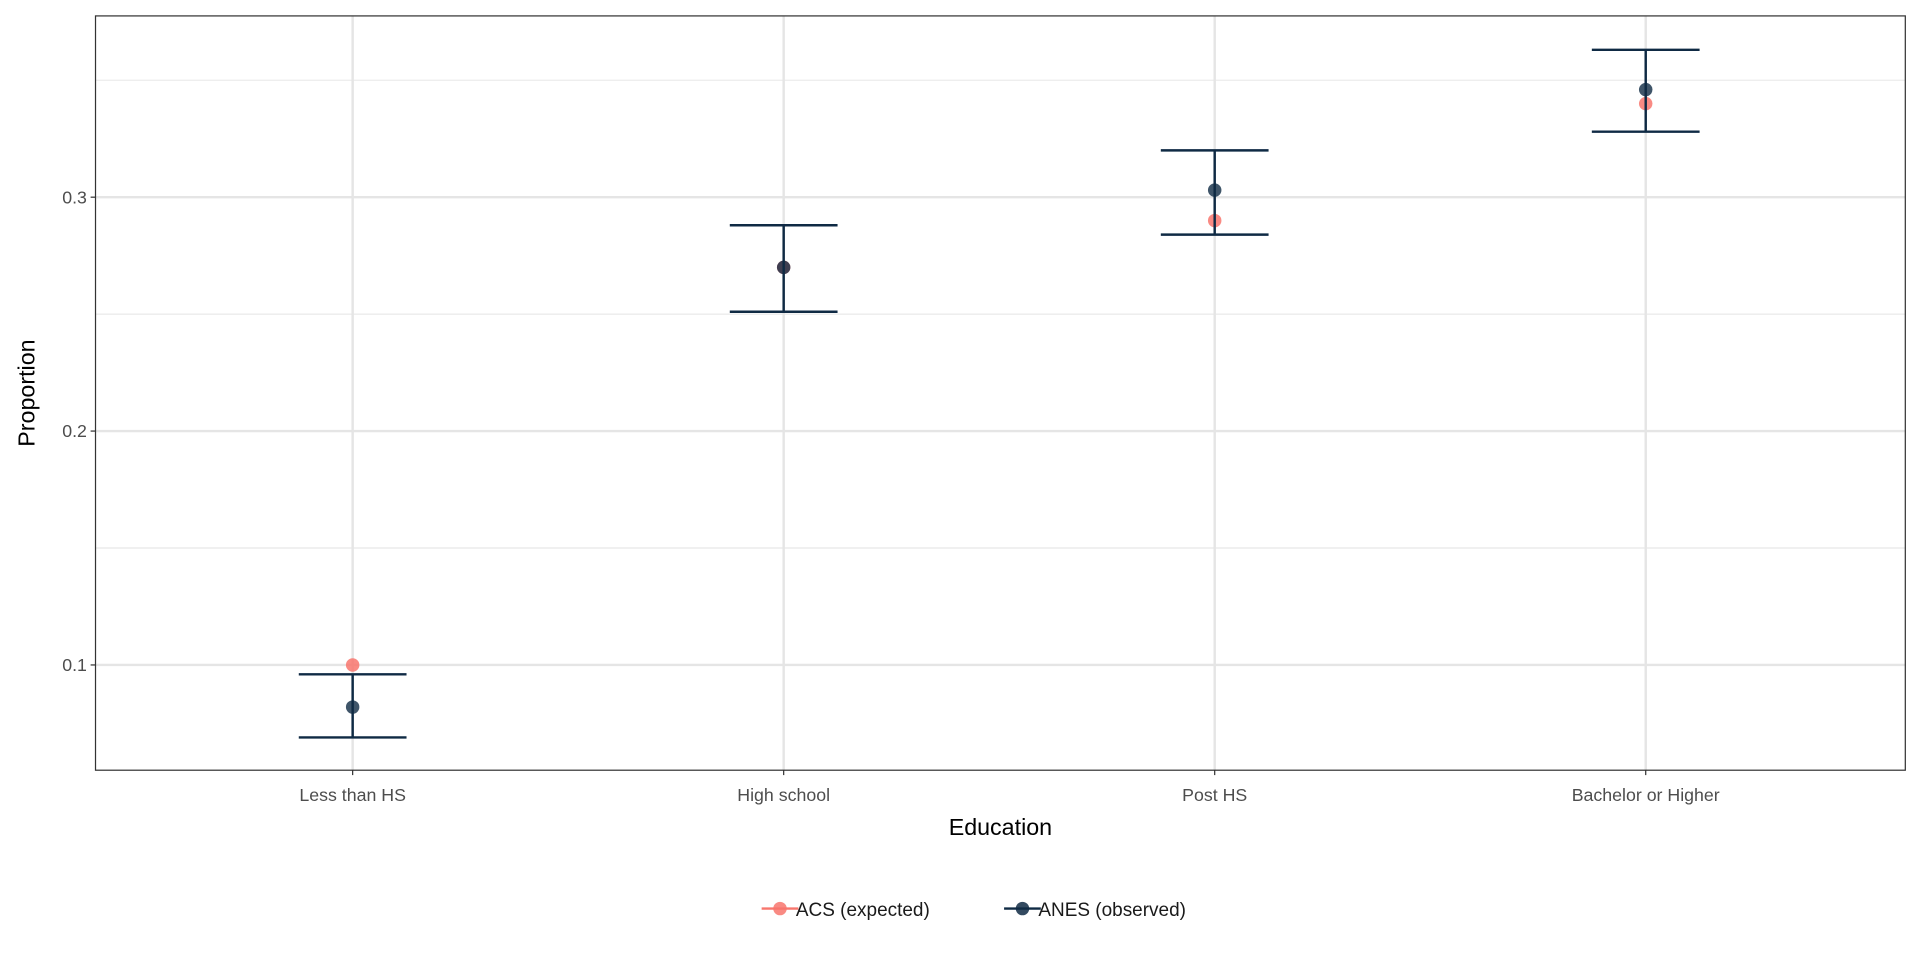 Image resolution: width=1920 pixels, height=960 pixels. I want to click on legend-label: ACS (expected), so click(863, 910).